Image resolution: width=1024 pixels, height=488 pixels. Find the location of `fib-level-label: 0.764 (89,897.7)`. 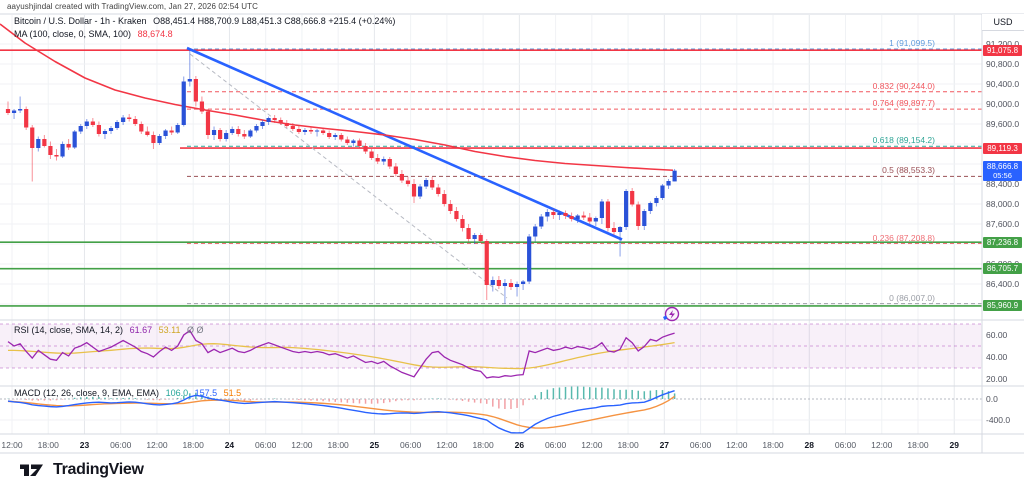

fib-level-label: 0.764 (89,897.7) is located at coordinates (903, 103).